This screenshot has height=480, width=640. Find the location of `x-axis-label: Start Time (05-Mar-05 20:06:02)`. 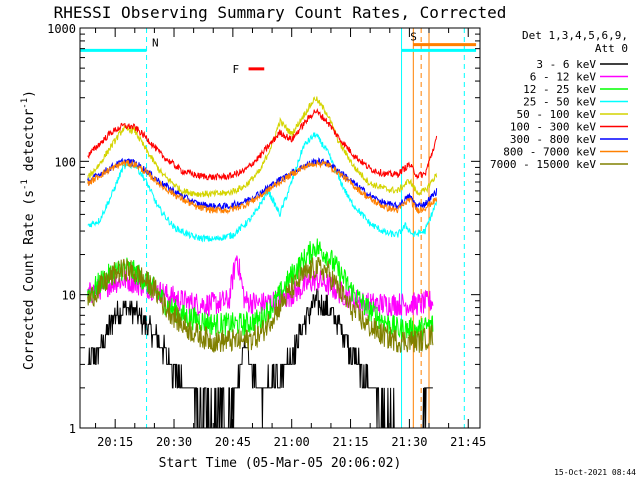

x-axis-label: Start Time (05-Mar-05 20:06:02) is located at coordinates (280, 463).